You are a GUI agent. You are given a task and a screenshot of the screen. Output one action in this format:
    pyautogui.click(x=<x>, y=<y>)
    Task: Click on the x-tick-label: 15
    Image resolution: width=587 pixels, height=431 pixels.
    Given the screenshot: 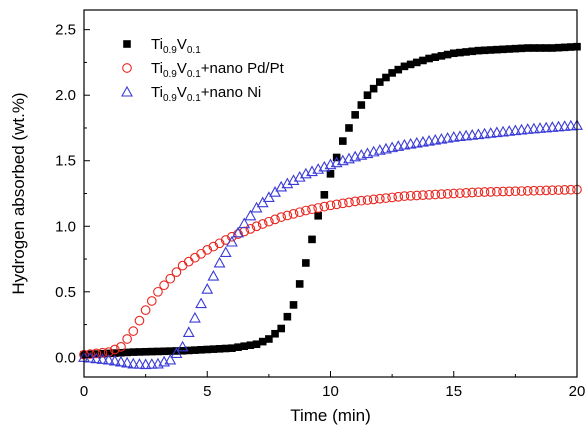 What is the action you would take?
    pyautogui.click(x=453, y=391)
    